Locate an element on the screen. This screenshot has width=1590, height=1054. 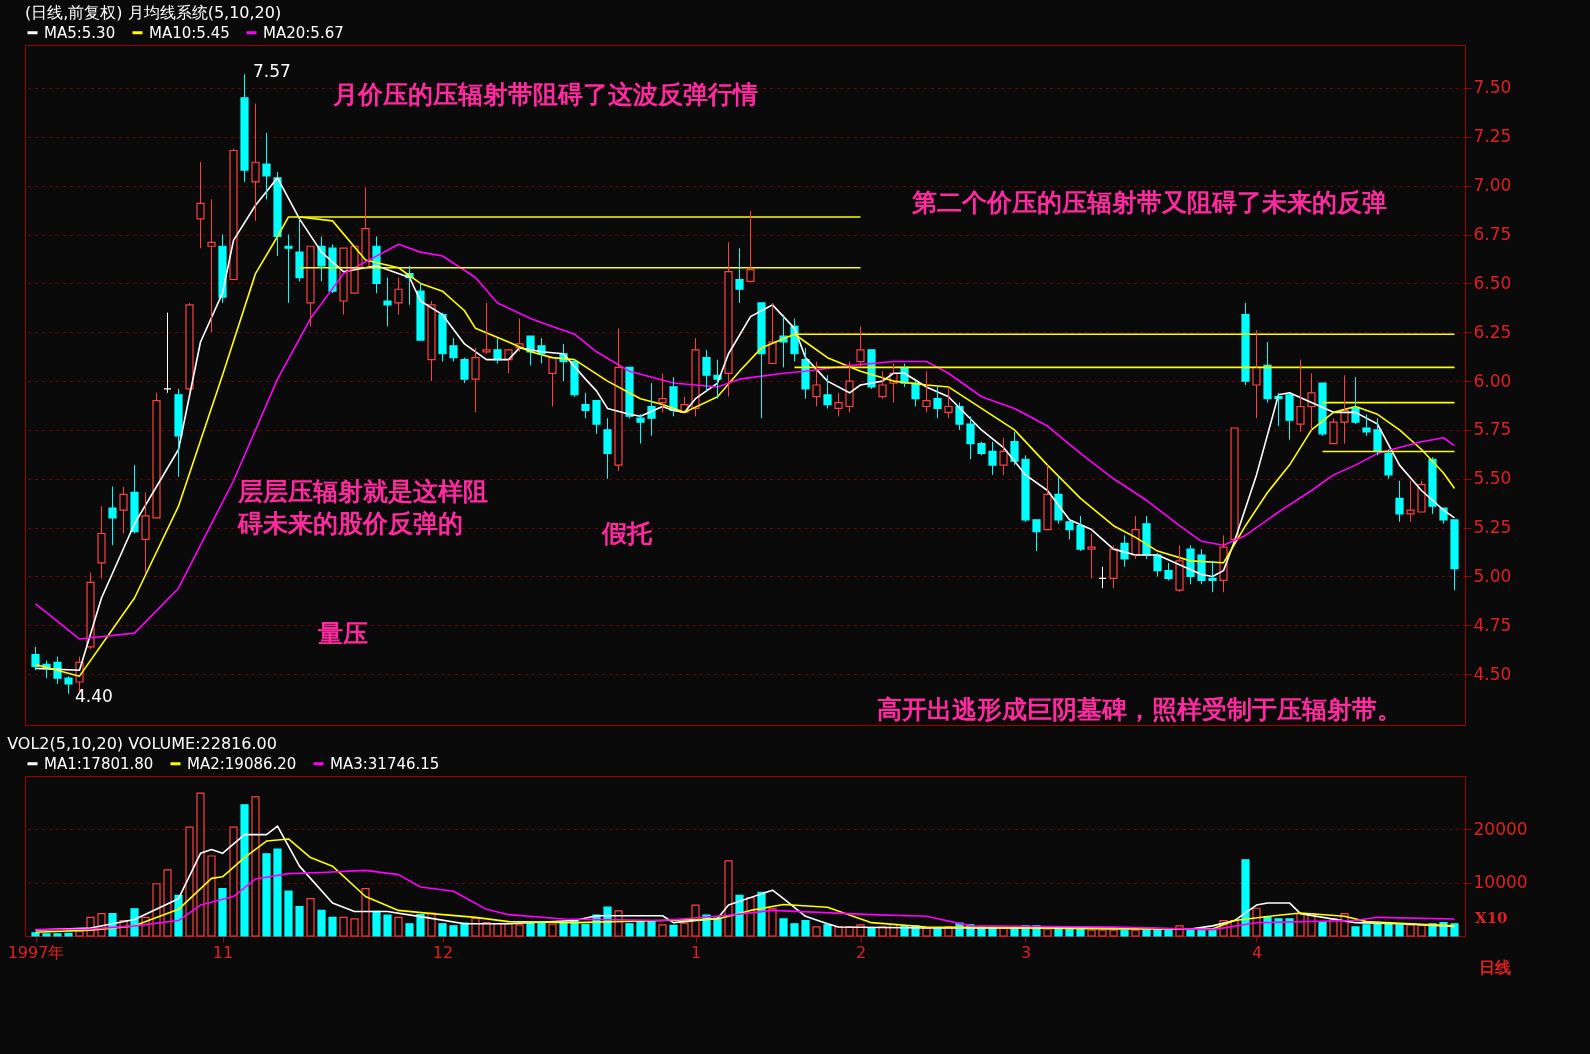
legend-label: MA5:5.30 is located at coordinates (80, 32).